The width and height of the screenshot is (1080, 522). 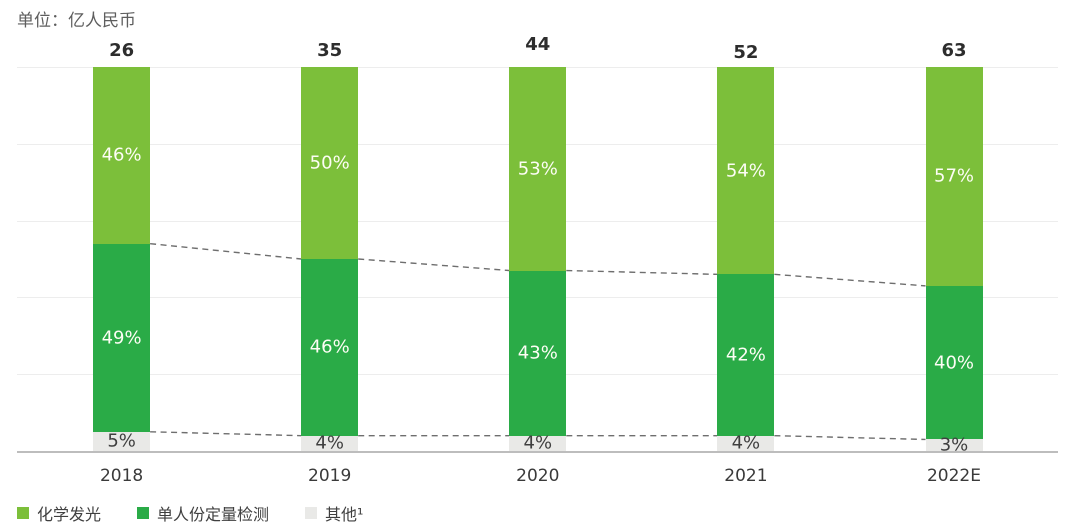 I want to click on bar-2022E: 57% 40% 3%, so click(x=954, y=261).